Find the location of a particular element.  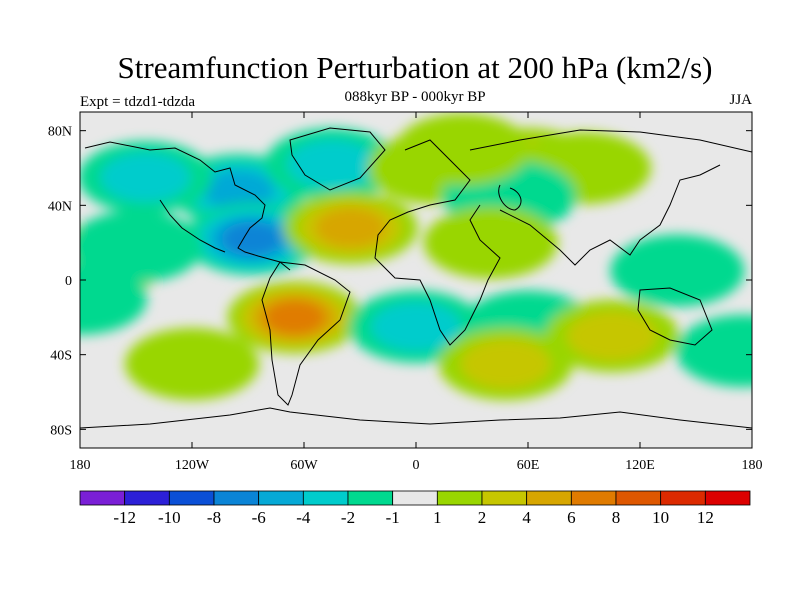

y-tick-label: 0 is located at coordinates (68, 281).